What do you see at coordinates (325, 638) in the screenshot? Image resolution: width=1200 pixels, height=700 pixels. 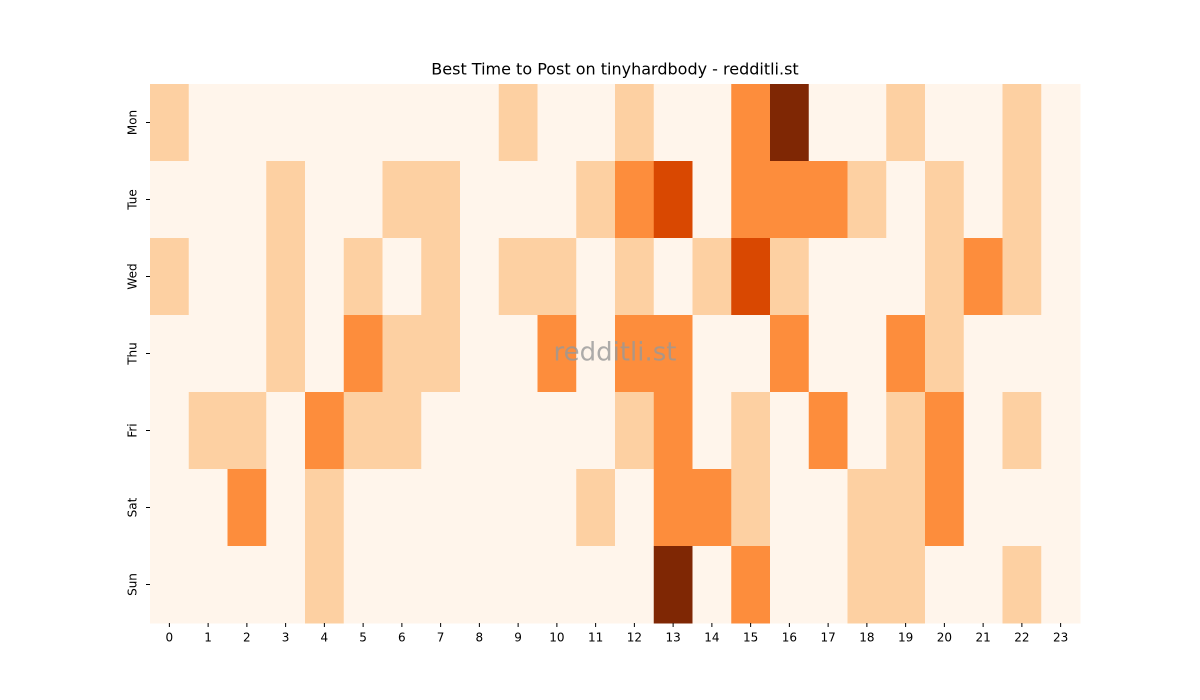 I see `x-tick-label: 4` at bounding box center [325, 638].